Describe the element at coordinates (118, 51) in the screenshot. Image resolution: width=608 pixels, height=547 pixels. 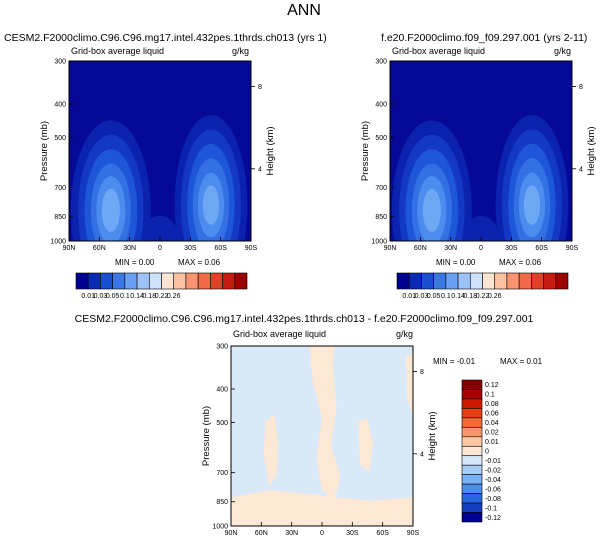
I see `panel1-subtitle-left: Grid-box average liquid` at that location.